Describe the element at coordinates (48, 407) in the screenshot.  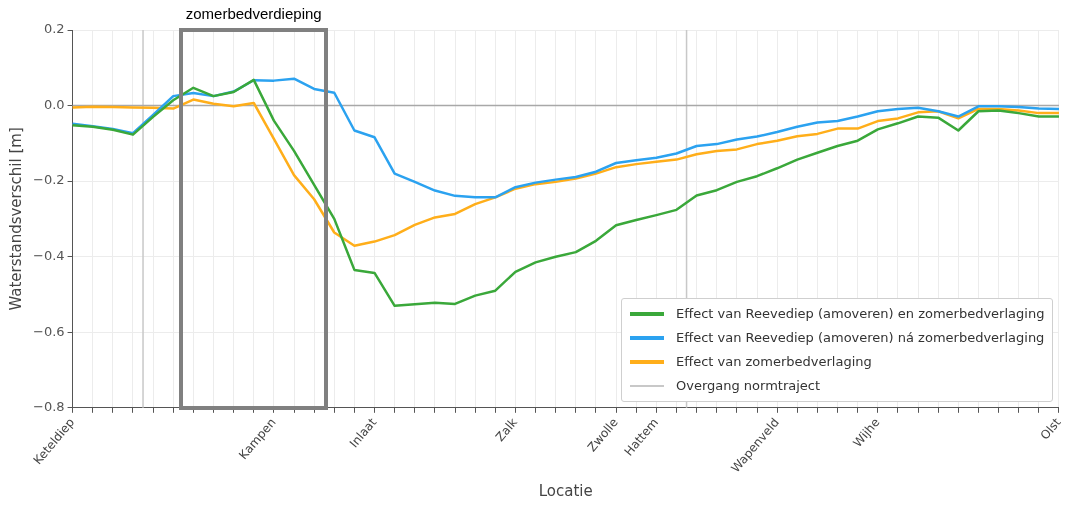
I see `y-tick-label: −0.8` at that location.